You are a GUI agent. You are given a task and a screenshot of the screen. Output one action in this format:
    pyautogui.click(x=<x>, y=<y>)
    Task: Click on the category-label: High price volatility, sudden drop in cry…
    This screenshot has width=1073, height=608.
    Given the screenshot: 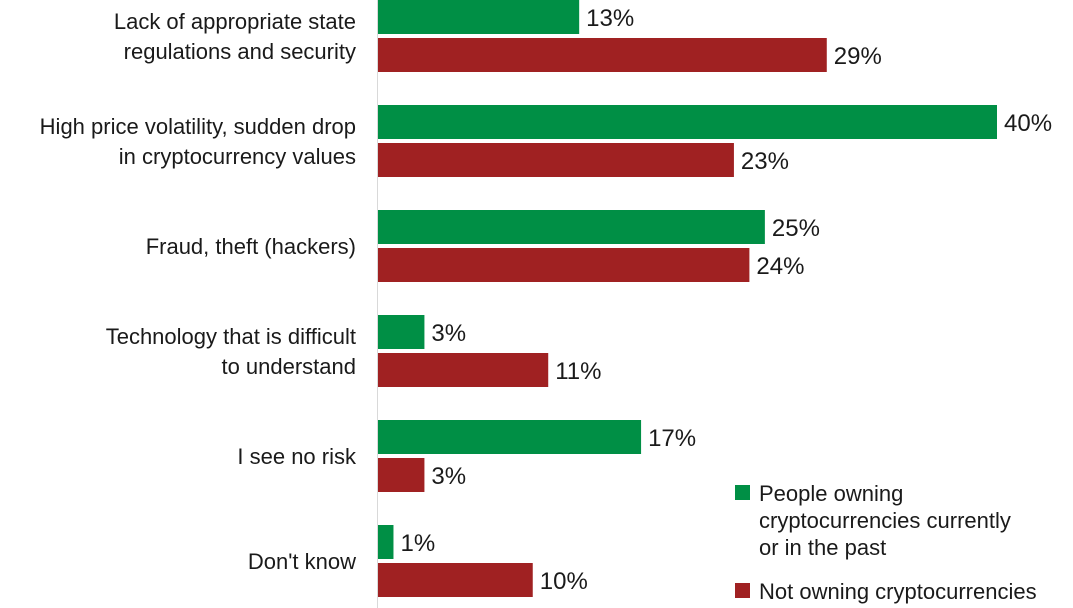 What is the action you would take?
    pyautogui.click(x=198, y=141)
    